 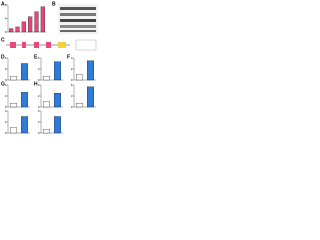 I want to click on panel-label: H, so click(x=36, y=84).